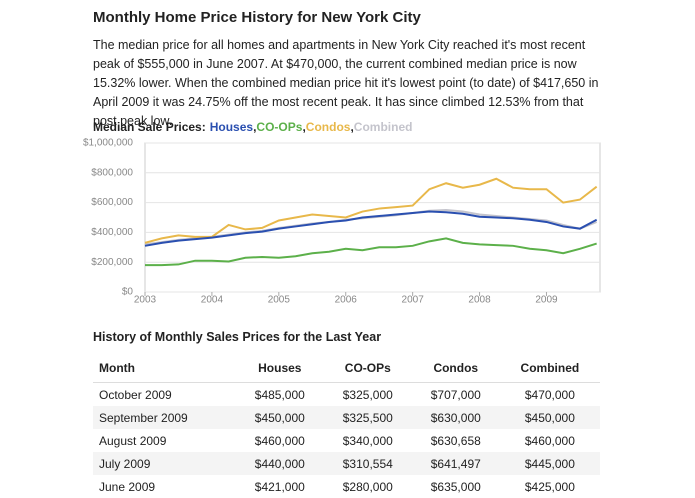  I want to click on table-cell: October 2009, so click(135, 394).